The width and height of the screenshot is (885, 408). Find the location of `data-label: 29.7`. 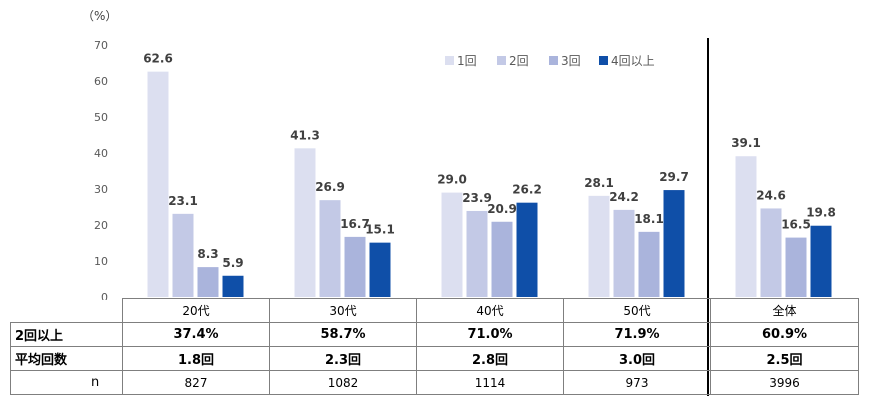

data-label: 29.7 is located at coordinates (674, 177).